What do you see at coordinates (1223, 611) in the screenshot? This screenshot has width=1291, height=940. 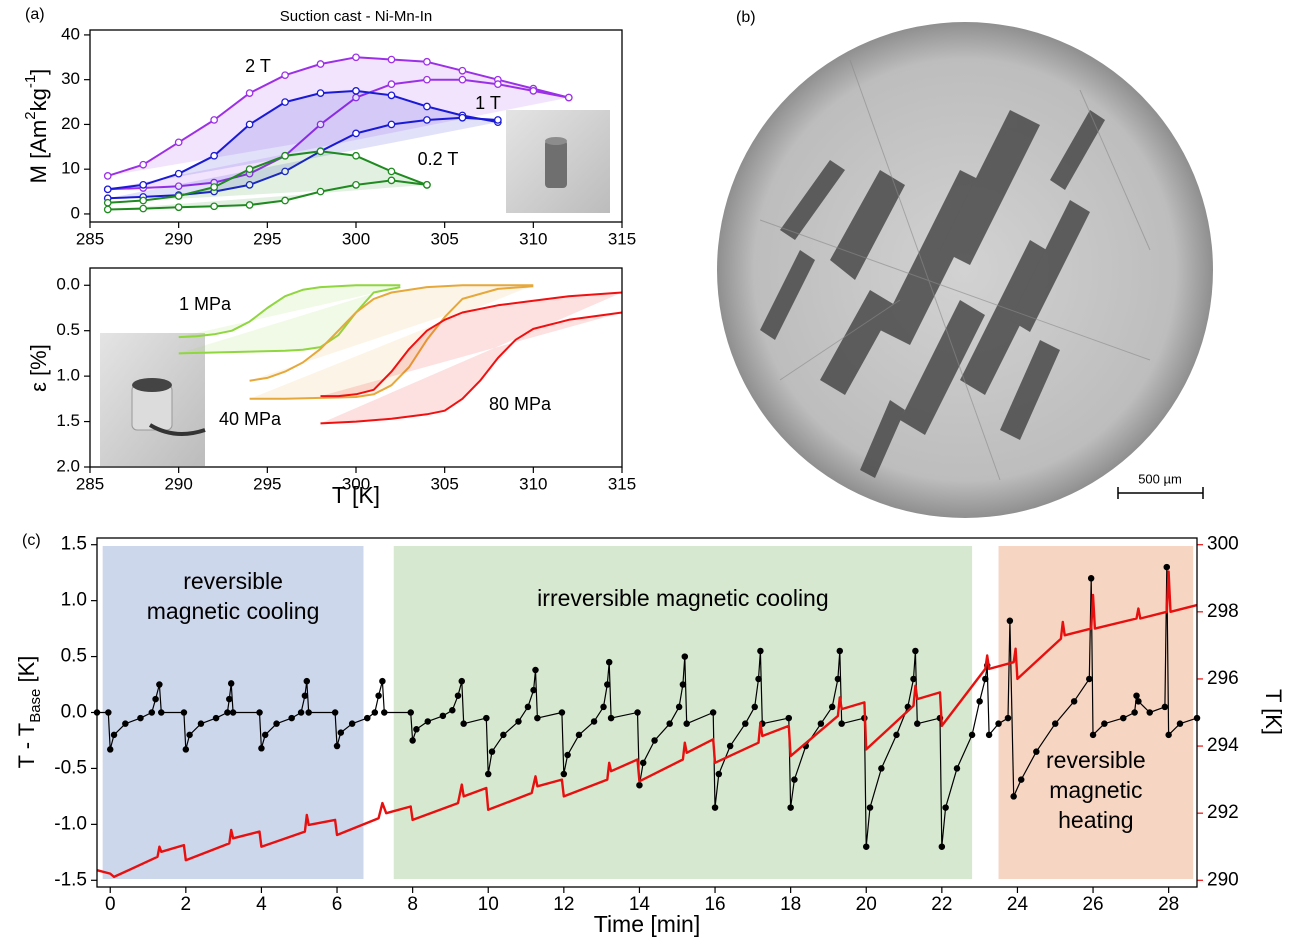 I see `y2-tick-label: 298` at bounding box center [1223, 611].